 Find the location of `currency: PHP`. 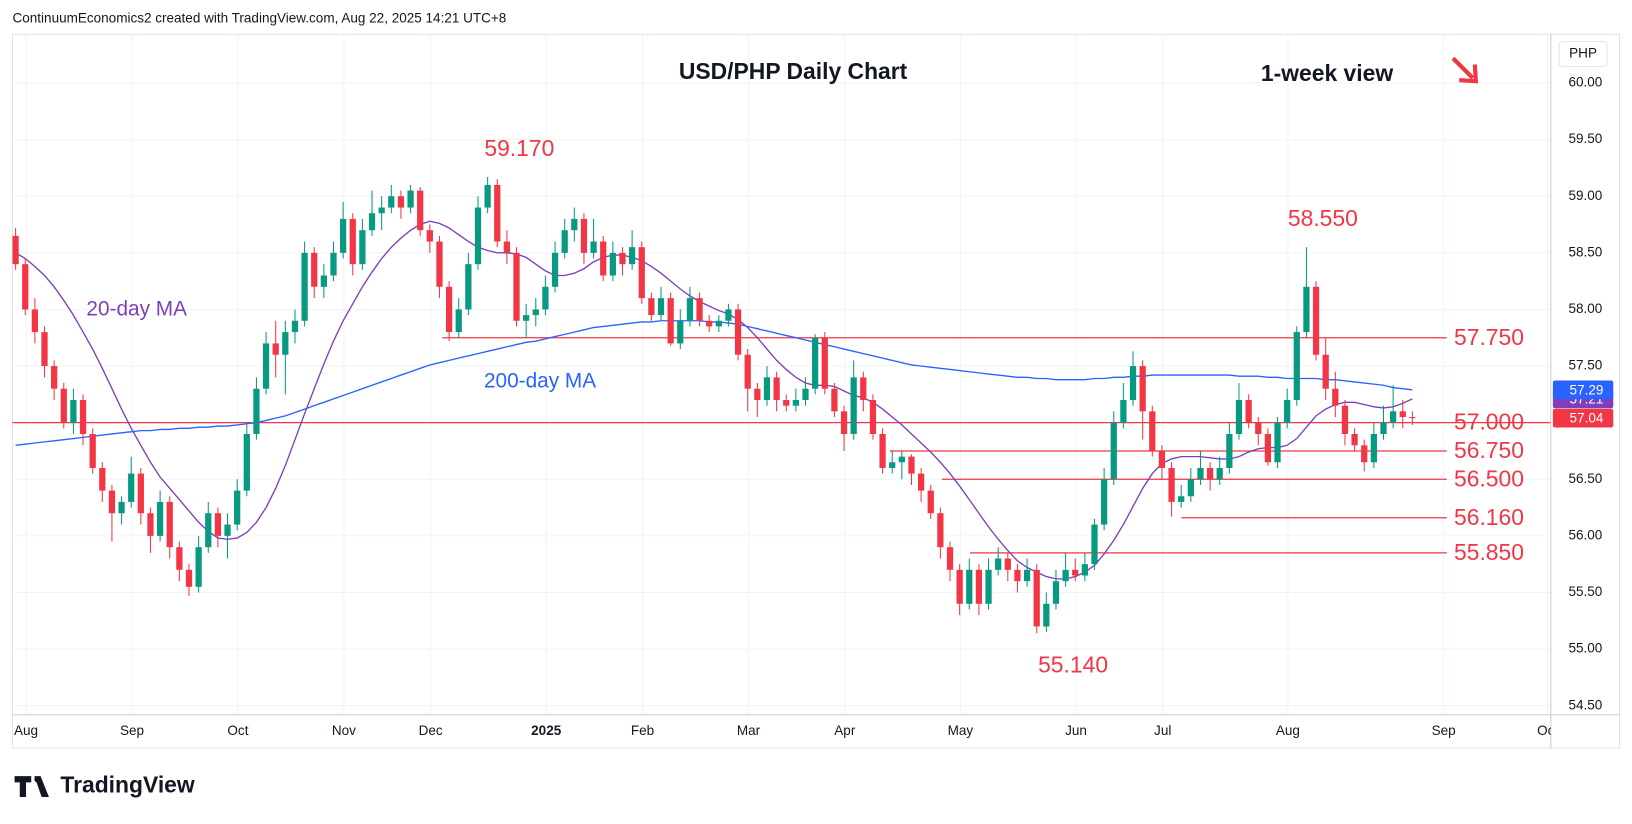

currency: PHP is located at coordinates (1583, 53).